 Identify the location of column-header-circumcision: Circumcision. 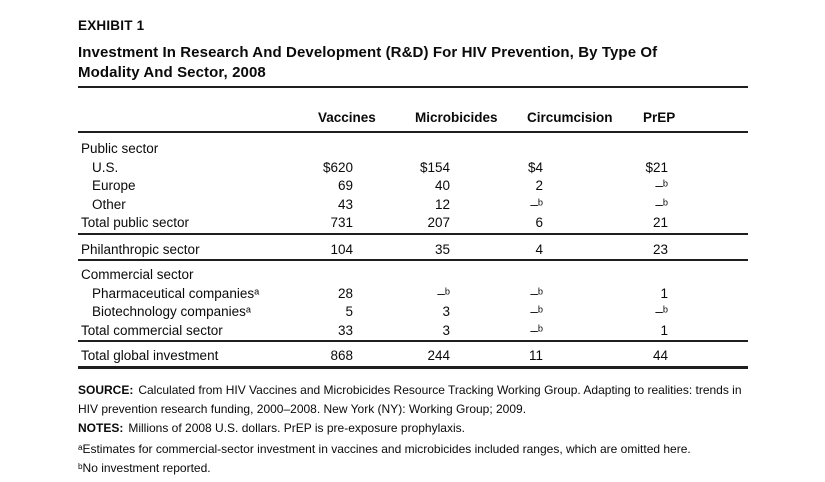
(570, 117).